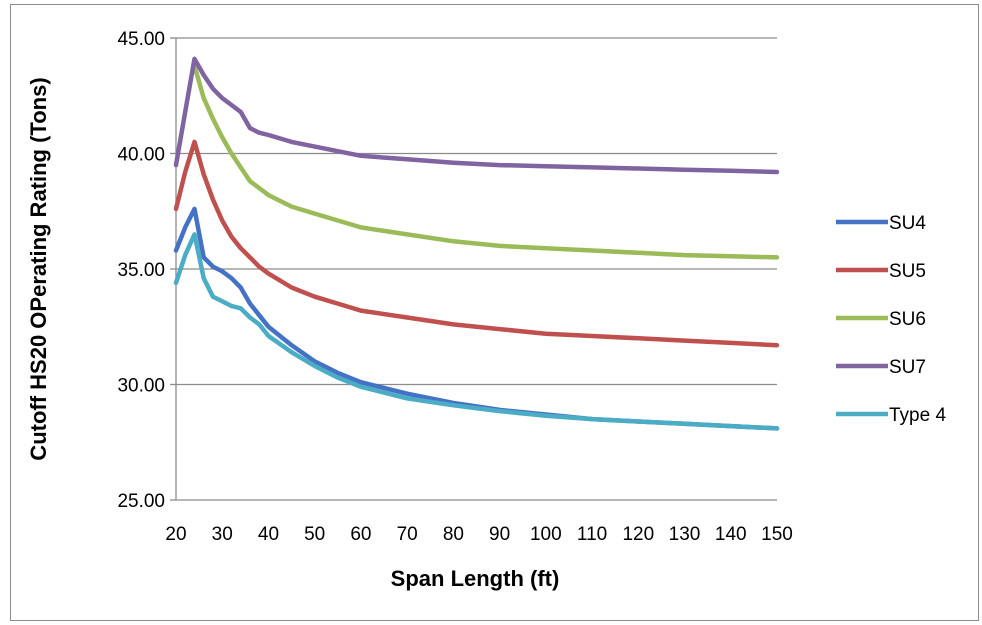 The width and height of the screenshot is (982, 625). I want to click on x-tick-label: 110, so click(592, 534).